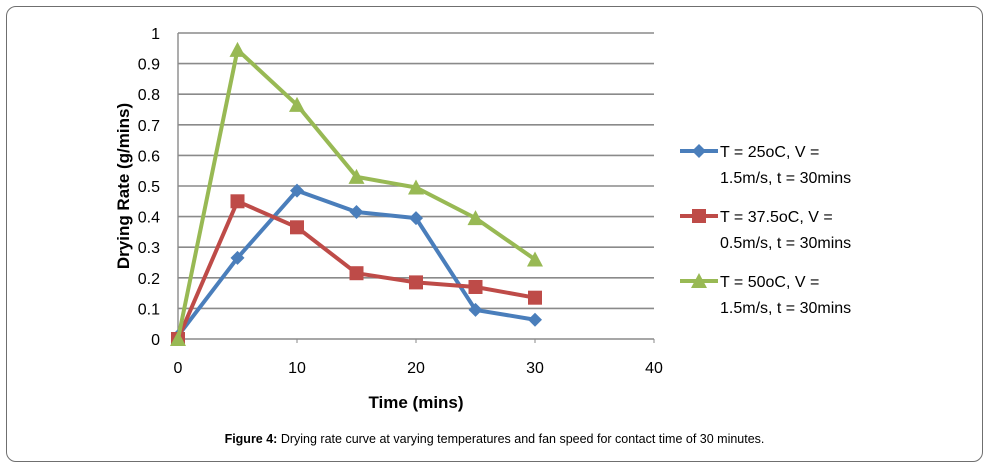 The image size is (989, 474). What do you see at coordinates (765, 165) in the screenshot?
I see `legend-entry-1: T = 25oC, V = 1.5m/s, t = 30mins` at bounding box center [765, 165].